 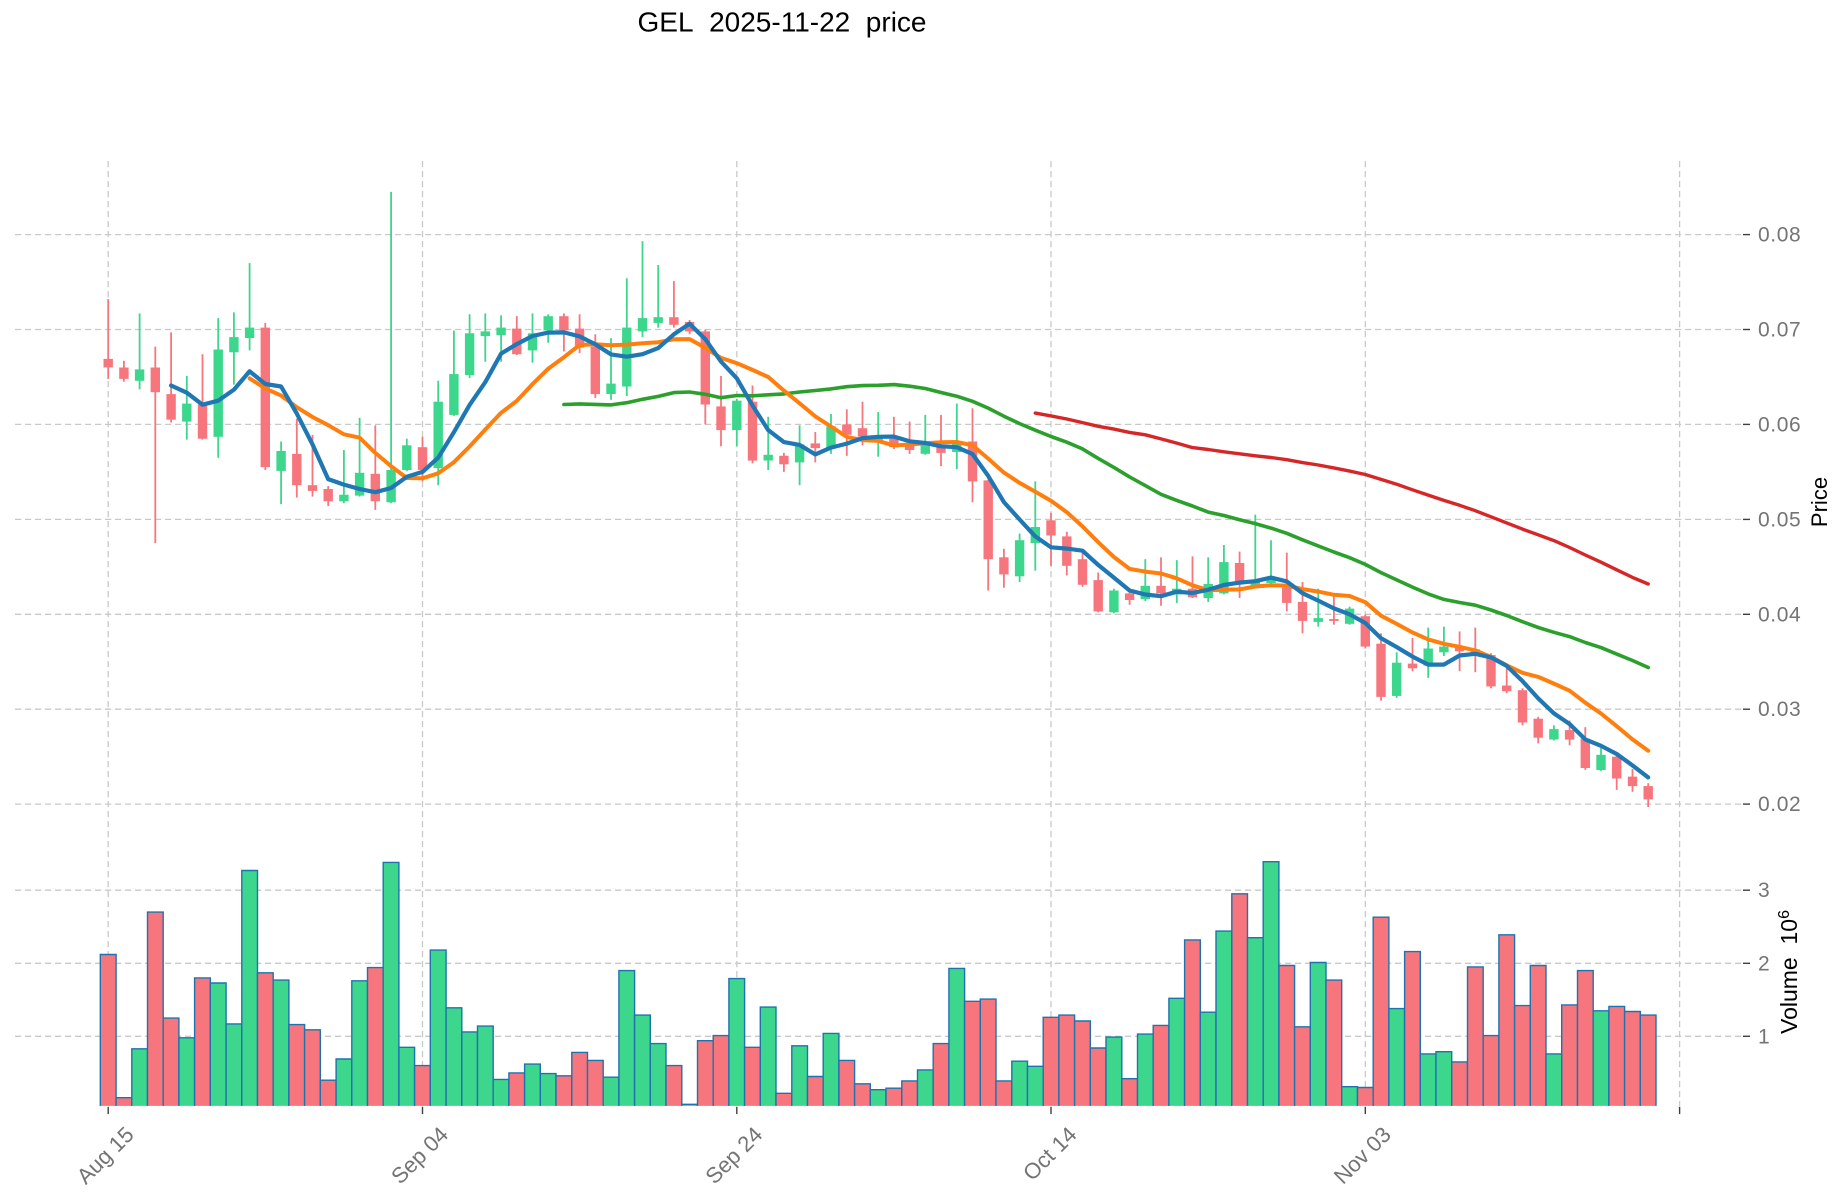 What do you see at coordinates (1764, 890) in the screenshot?
I see `svg-text: 3` at bounding box center [1764, 890].